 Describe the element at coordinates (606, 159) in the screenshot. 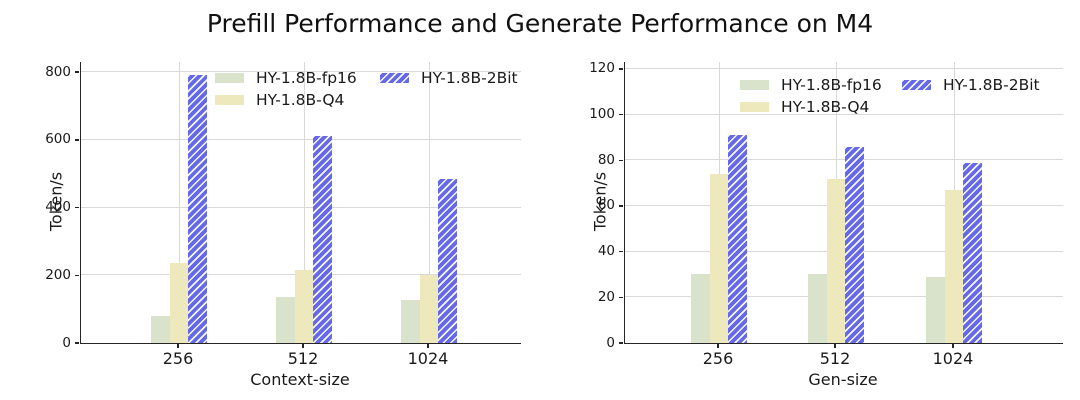

I see `y-tick-label: 80` at that location.